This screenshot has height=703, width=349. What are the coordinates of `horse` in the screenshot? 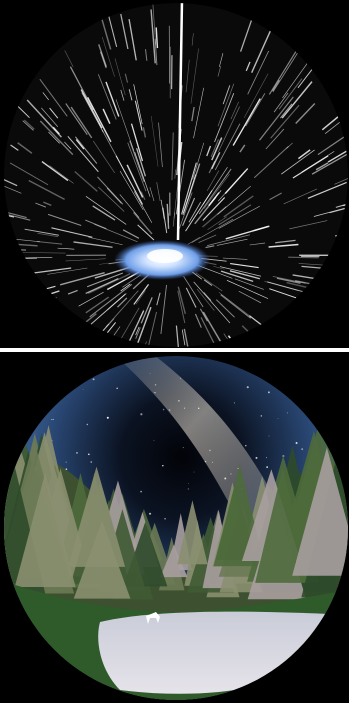 It's located at (153, 618).